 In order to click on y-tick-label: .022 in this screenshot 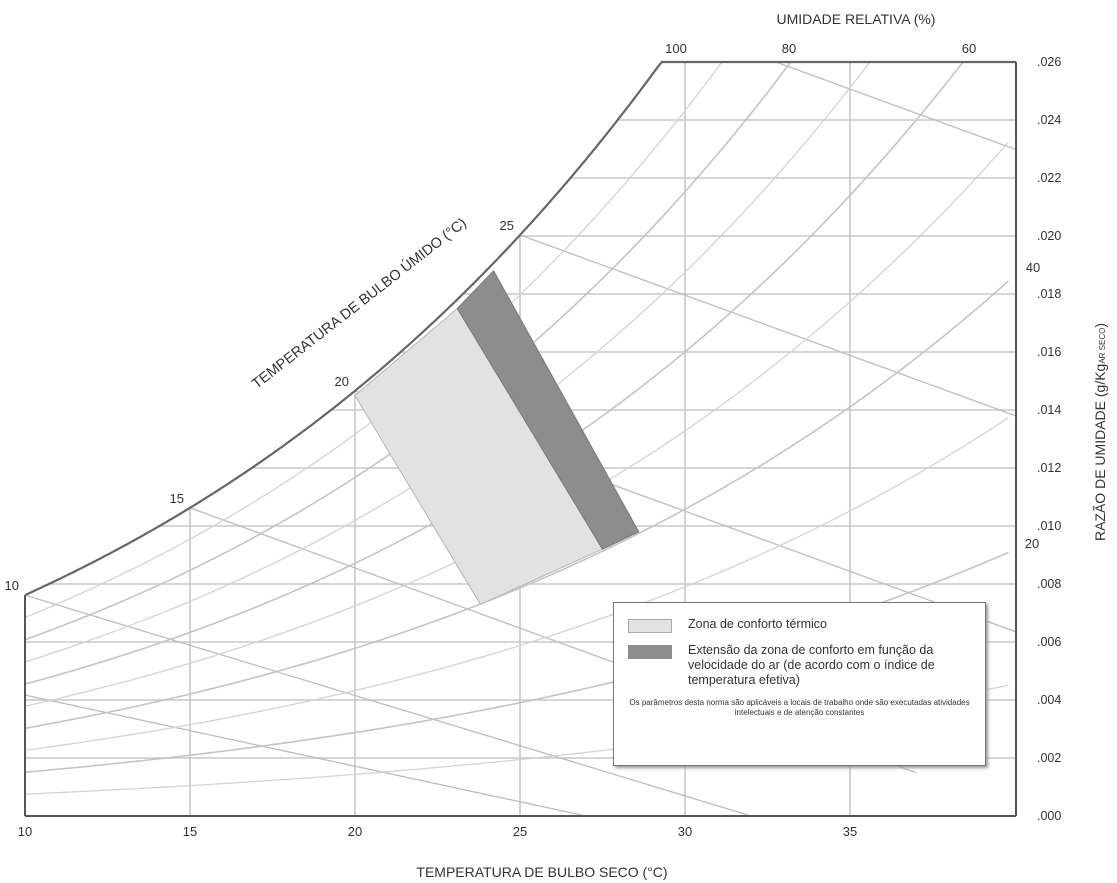, I will do `click(1049, 178)`.